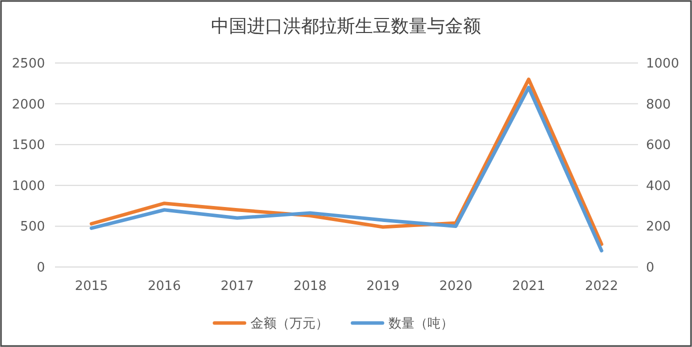 This screenshot has height=347, width=692. What do you see at coordinates (658, 146) in the screenshot?
I see `y2-tick-label: 600` at bounding box center [658, 146].